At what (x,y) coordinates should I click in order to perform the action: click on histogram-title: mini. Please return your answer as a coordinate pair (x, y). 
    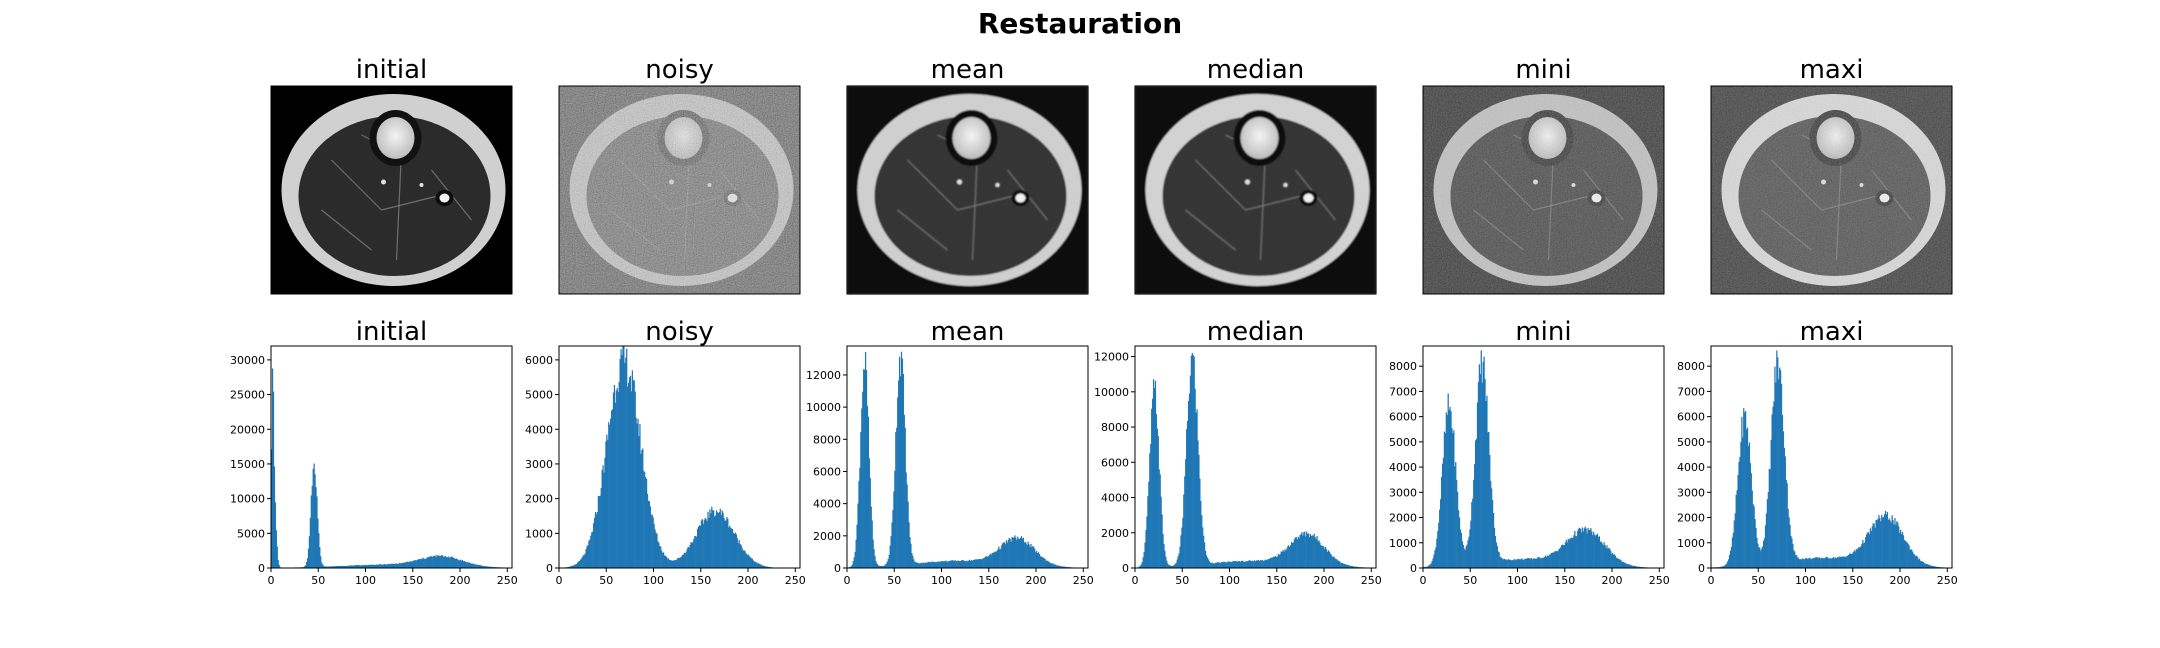
    Looking at the image, I should click on (1543, 332).